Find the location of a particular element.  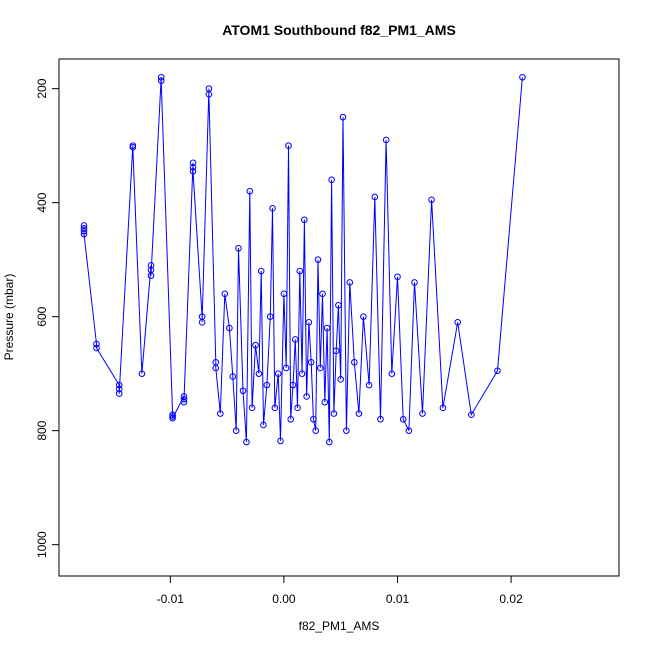

y-axis: 200 400 600 800 1000 is located at coordinates (47, 318).